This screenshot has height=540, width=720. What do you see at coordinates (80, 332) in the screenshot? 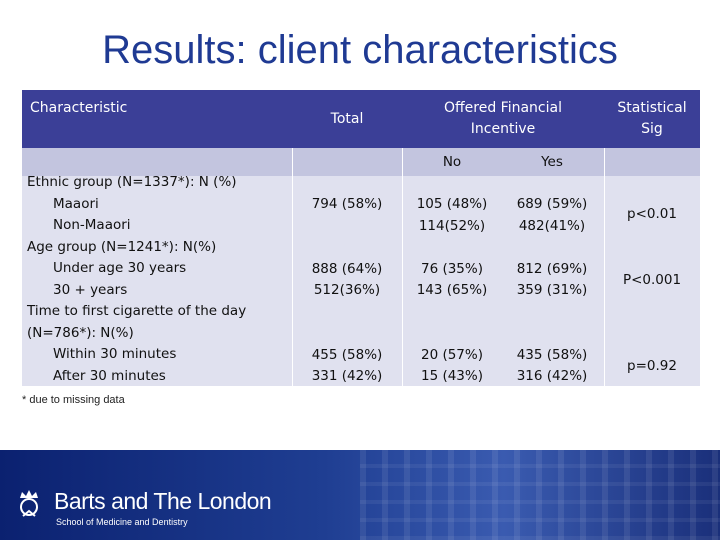
I see `cig-label2: (N=786*): N(%)` at bounding box center [80, 332].